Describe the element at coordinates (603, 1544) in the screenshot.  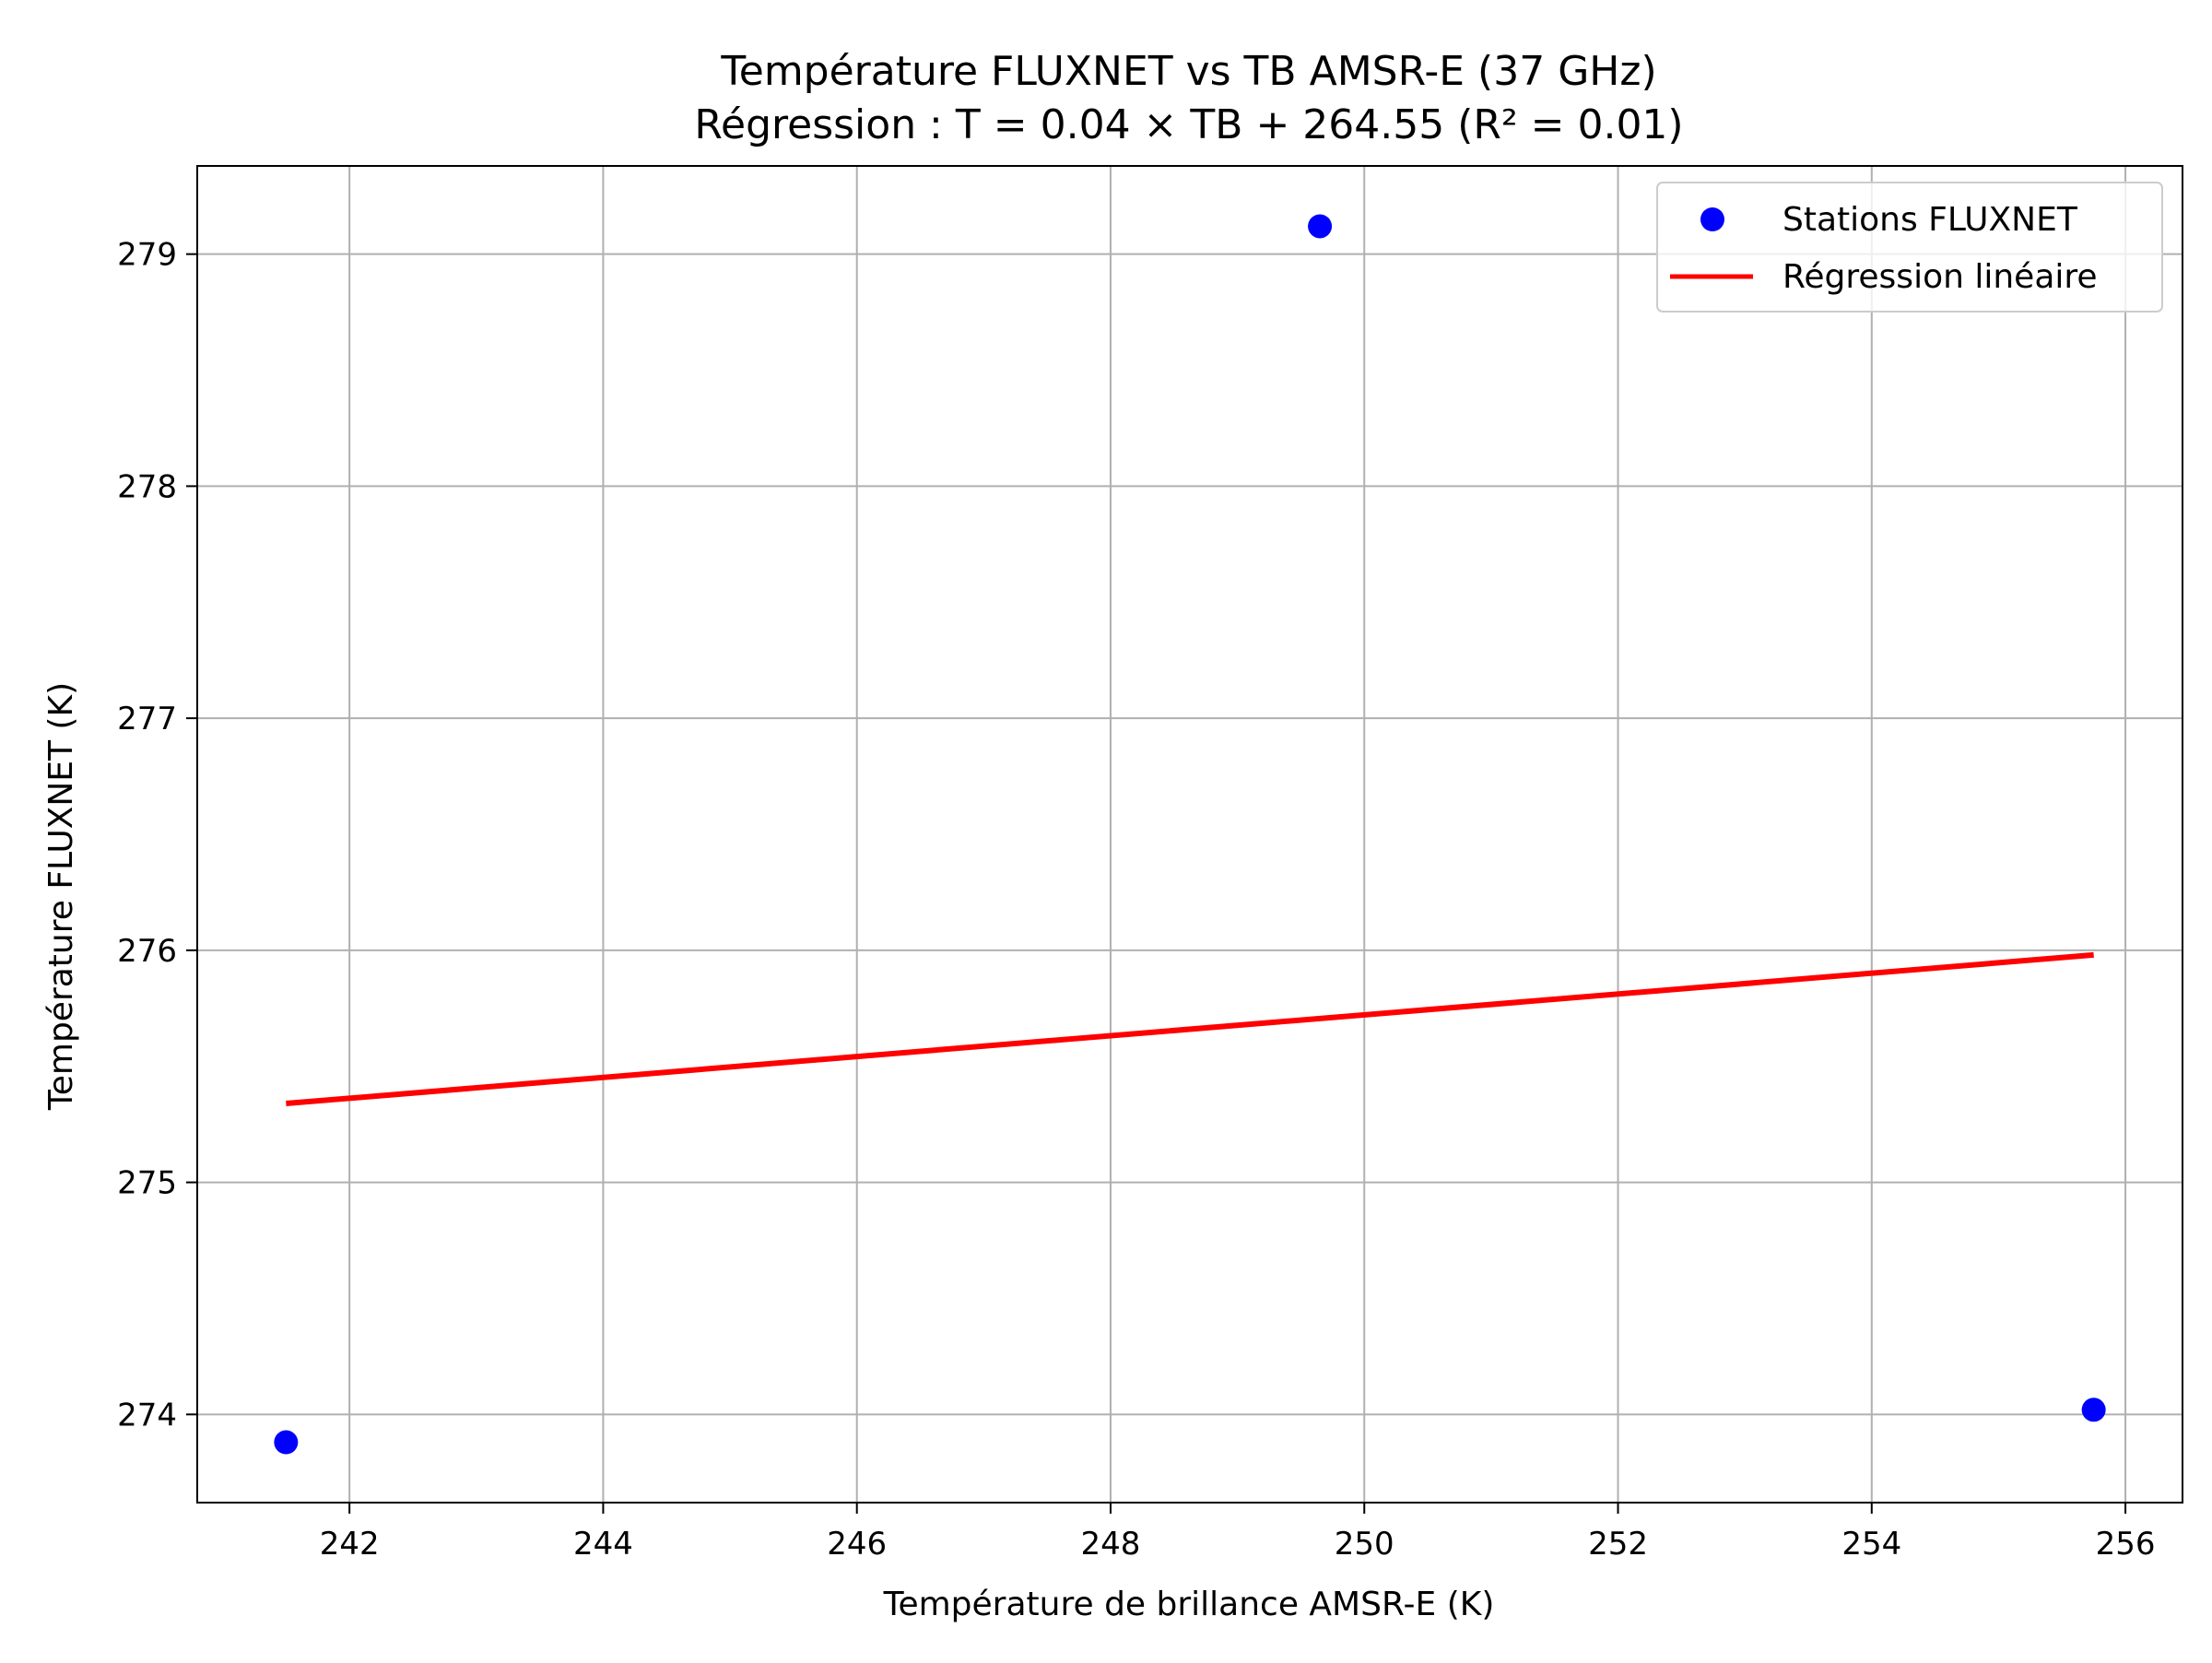
I see `x-tick-label: 244` at that location.